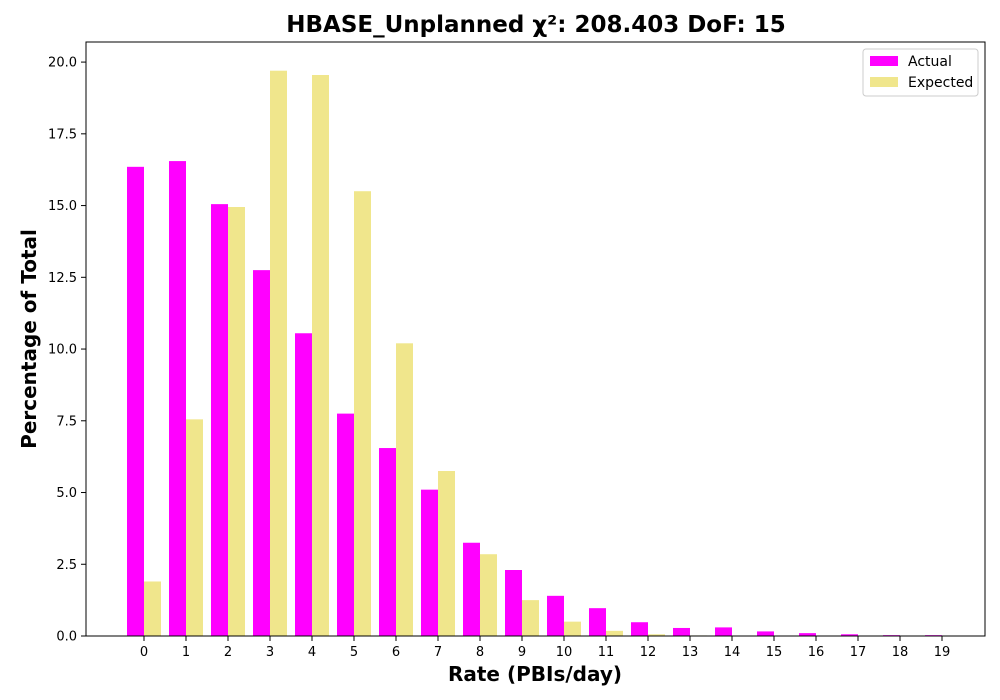  I want to click on x-tick-label: 9, so click(522, 652).